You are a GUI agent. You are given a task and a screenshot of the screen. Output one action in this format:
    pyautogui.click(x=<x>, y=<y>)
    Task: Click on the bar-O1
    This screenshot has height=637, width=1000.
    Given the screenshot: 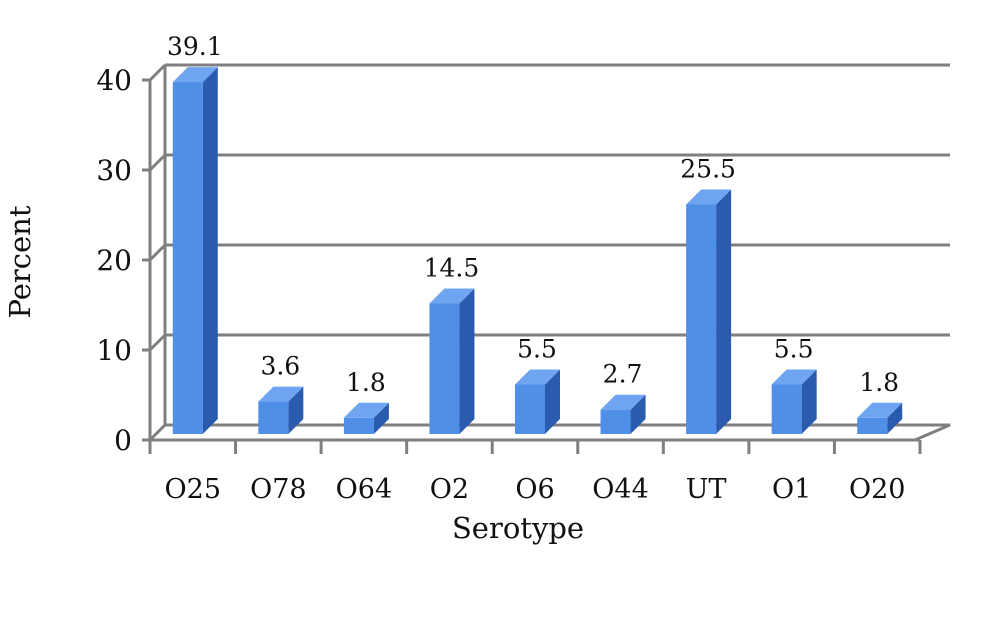 What is the action you would take?
    pyautogui.click(x=794, y=401)
    